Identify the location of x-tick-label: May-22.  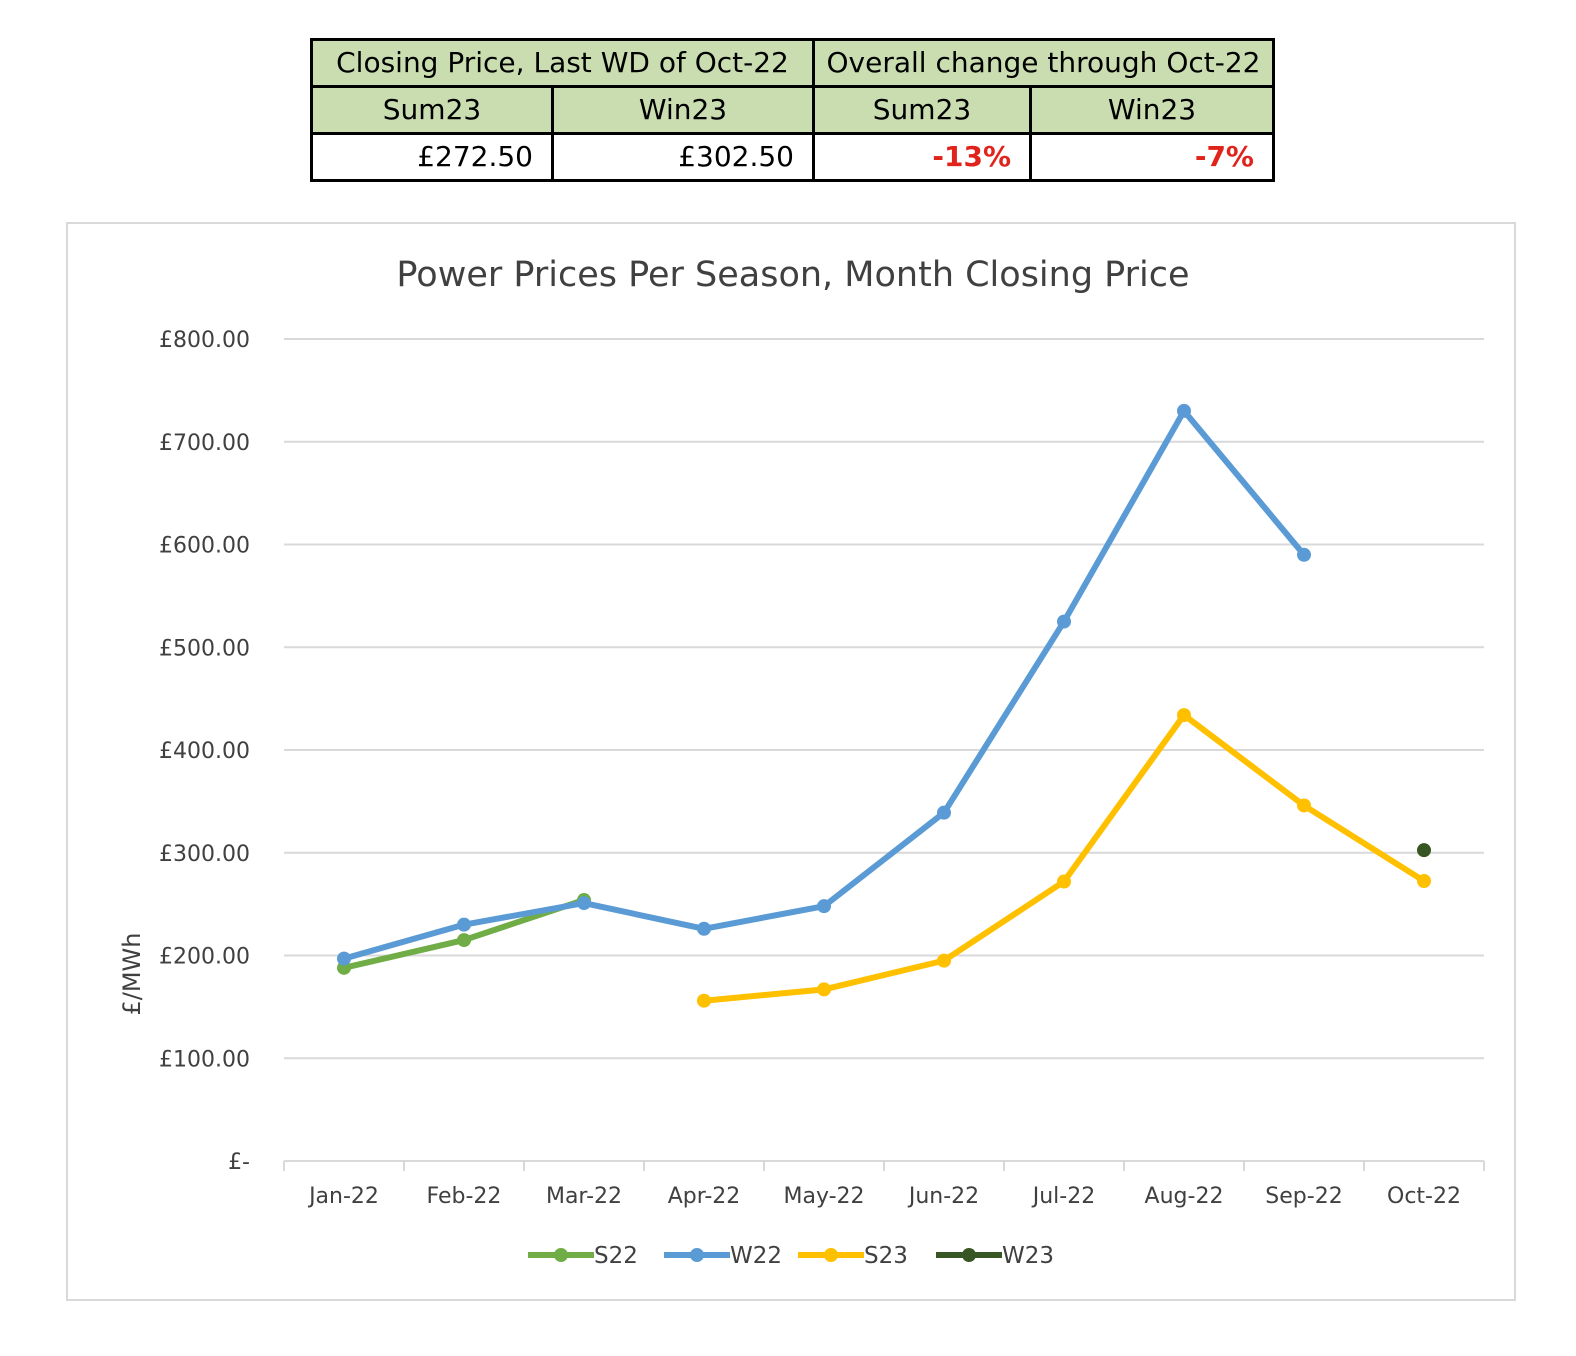
(823, 1196).